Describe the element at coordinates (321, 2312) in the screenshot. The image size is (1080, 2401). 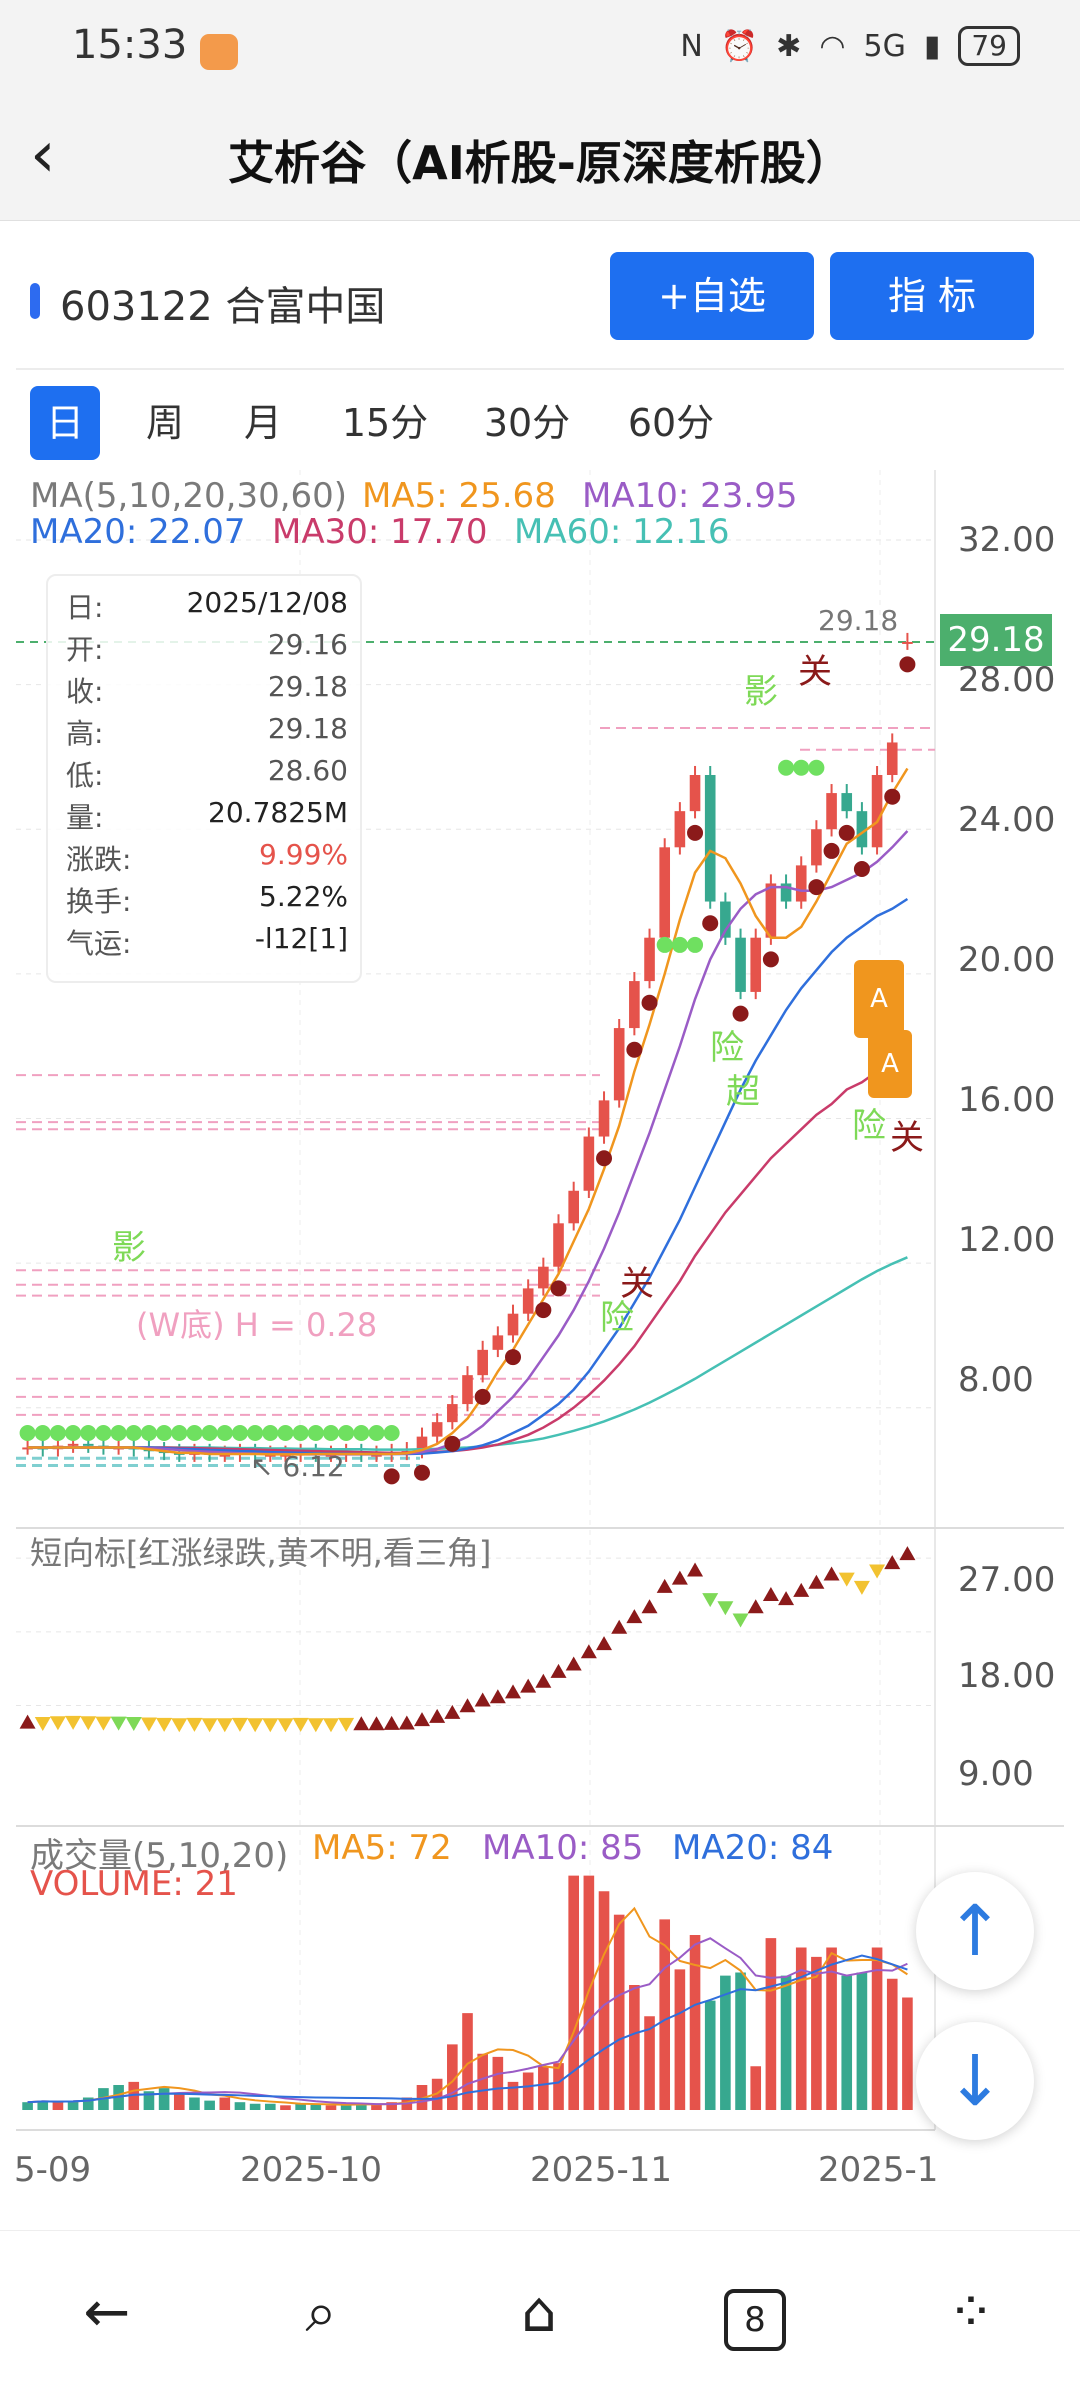
I see `search-icon: ⌕` at that location.